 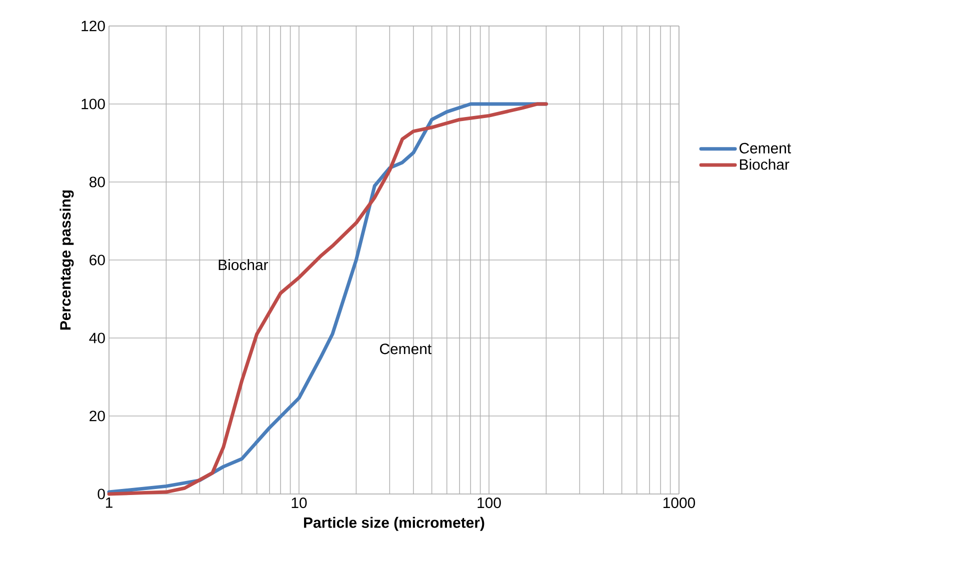 What do you see at coordinates (765, 148) in the screenshot?
I see `legend-label: Cement` at bounding box center [765, 148].